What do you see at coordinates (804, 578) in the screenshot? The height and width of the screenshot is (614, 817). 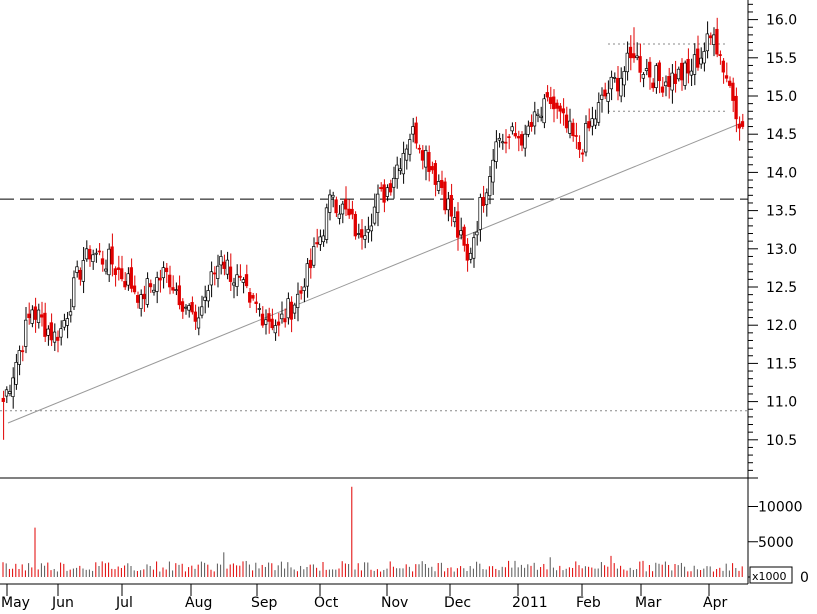 I see `y-tick-label: 0` at bounding box center [804, 578].